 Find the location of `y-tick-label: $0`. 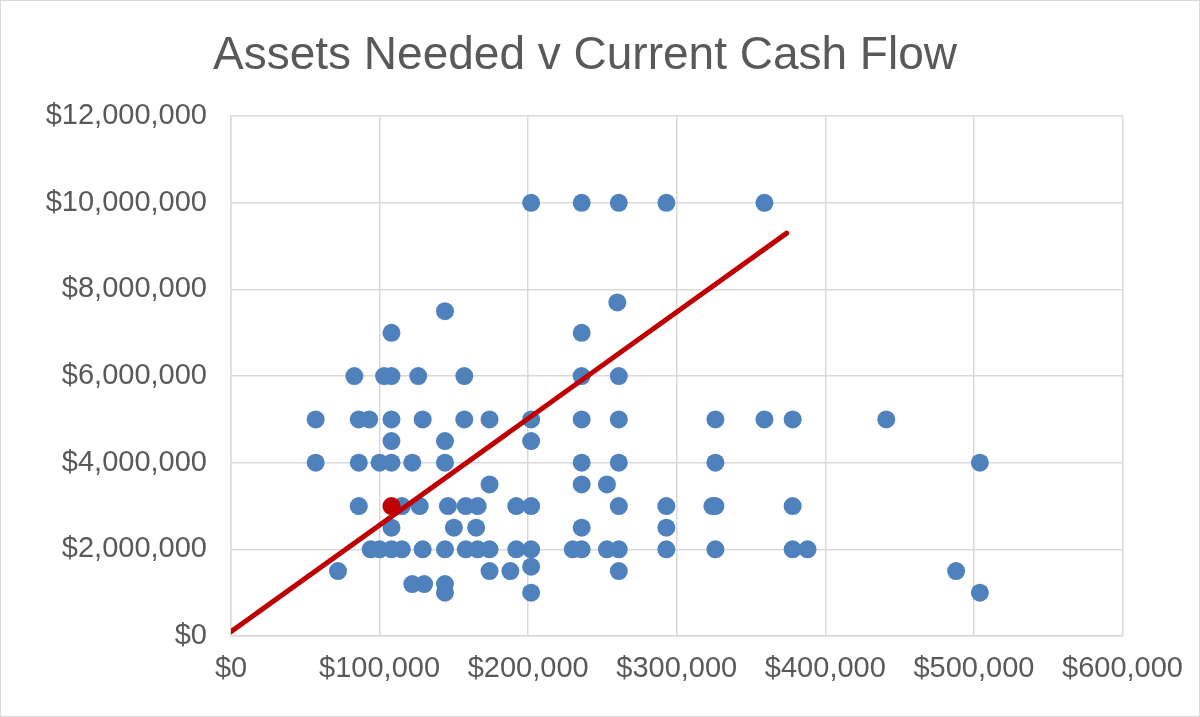

y-tick-label: $0 is located at coordinates (190, 634).